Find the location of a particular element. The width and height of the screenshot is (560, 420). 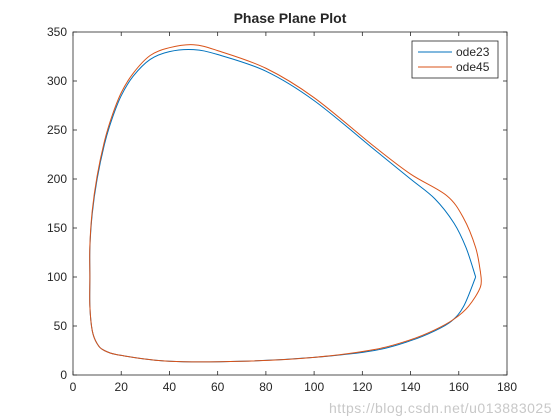

x-tick-label: 40 is located at coordinates (170, 387).